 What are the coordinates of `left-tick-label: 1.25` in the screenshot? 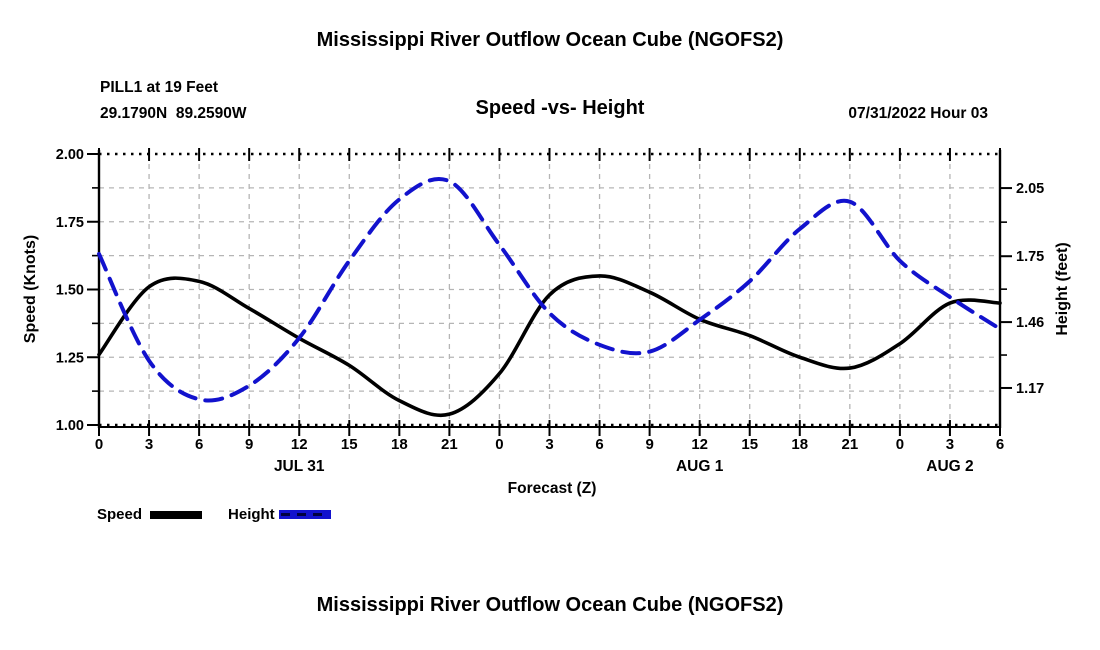 It's located at (70, 358).